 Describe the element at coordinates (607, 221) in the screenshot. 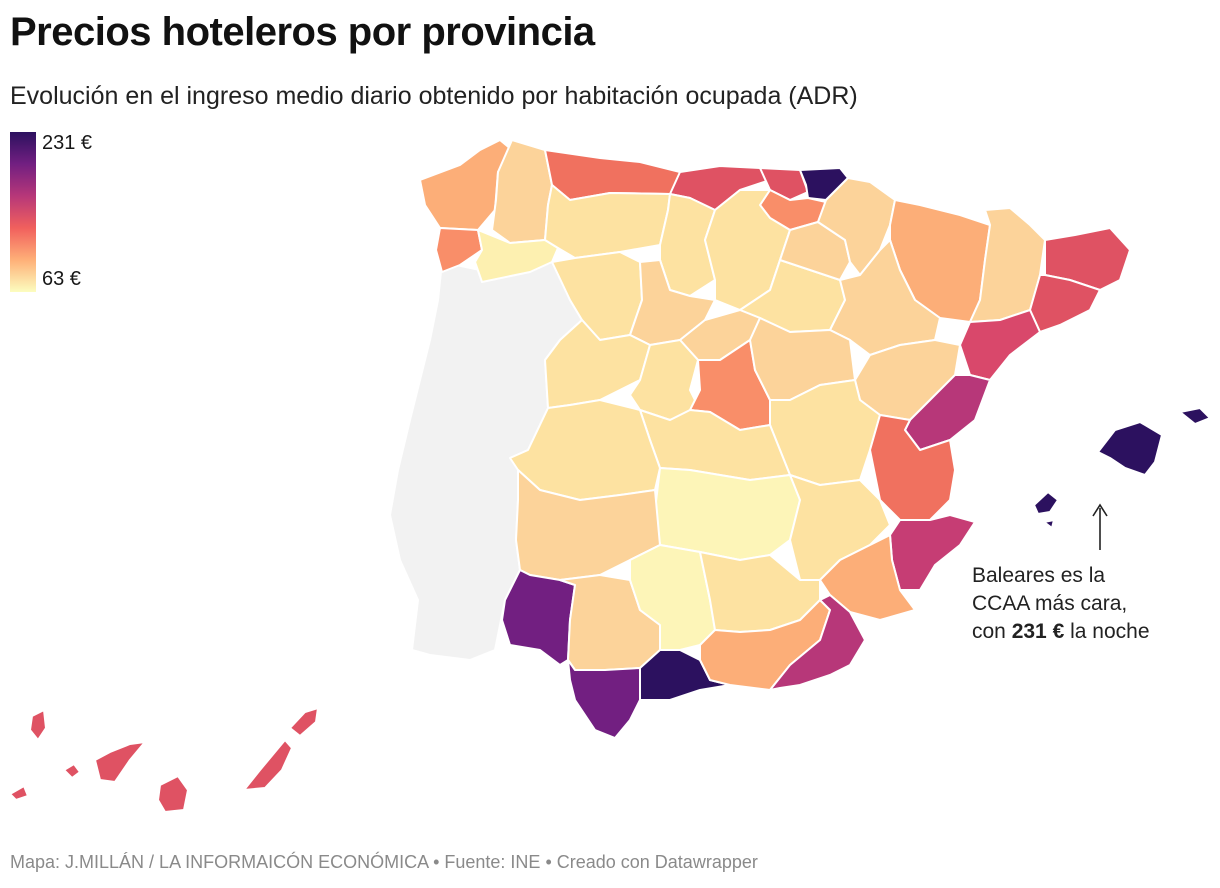

I see `region-leon` at that location.